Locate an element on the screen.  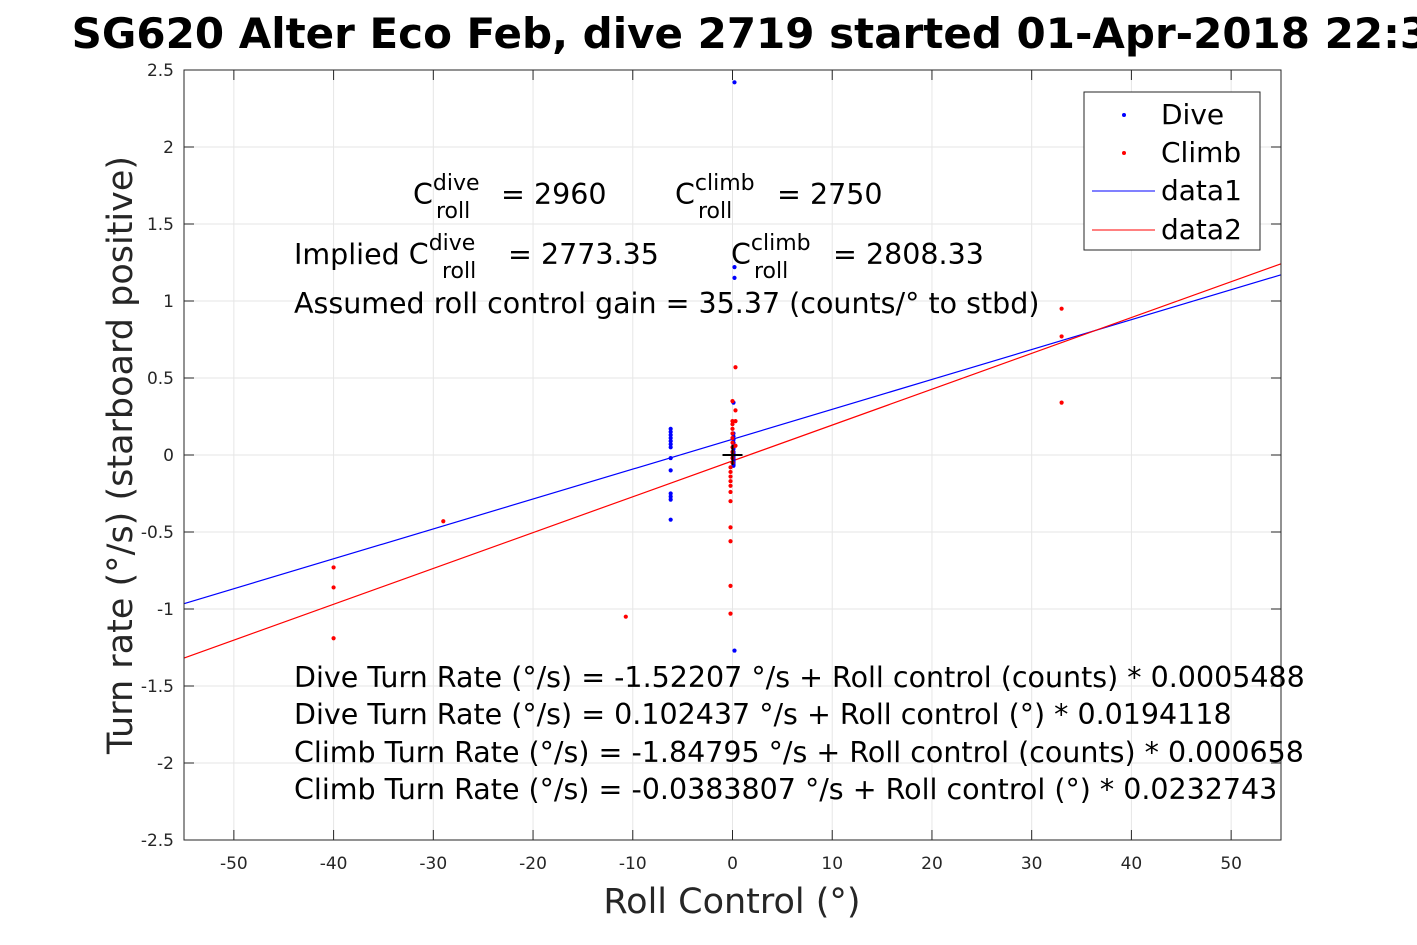
x-tick-label: -20 is located at coordinates (533, 864).